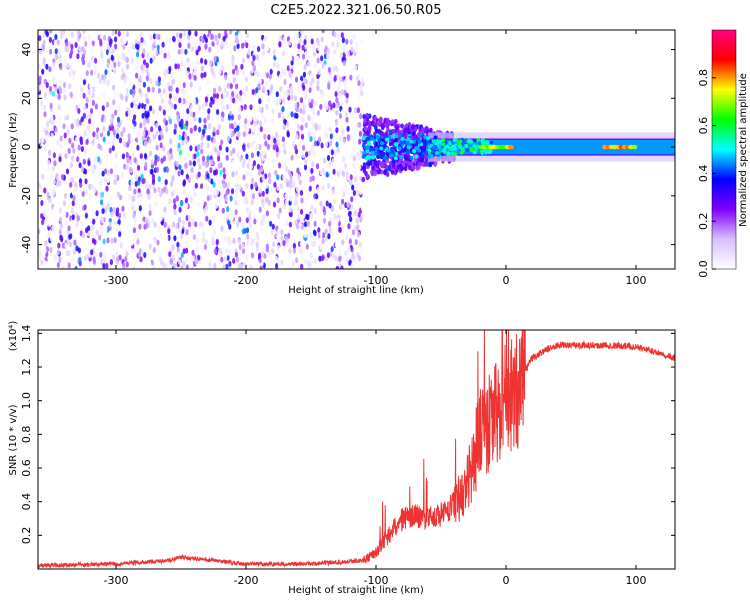  What do you see at coordinates (743, 150) in the screenshot?
I see `colorbar-label: Normalized spectral amplitude` at bounding box center [743, 150].